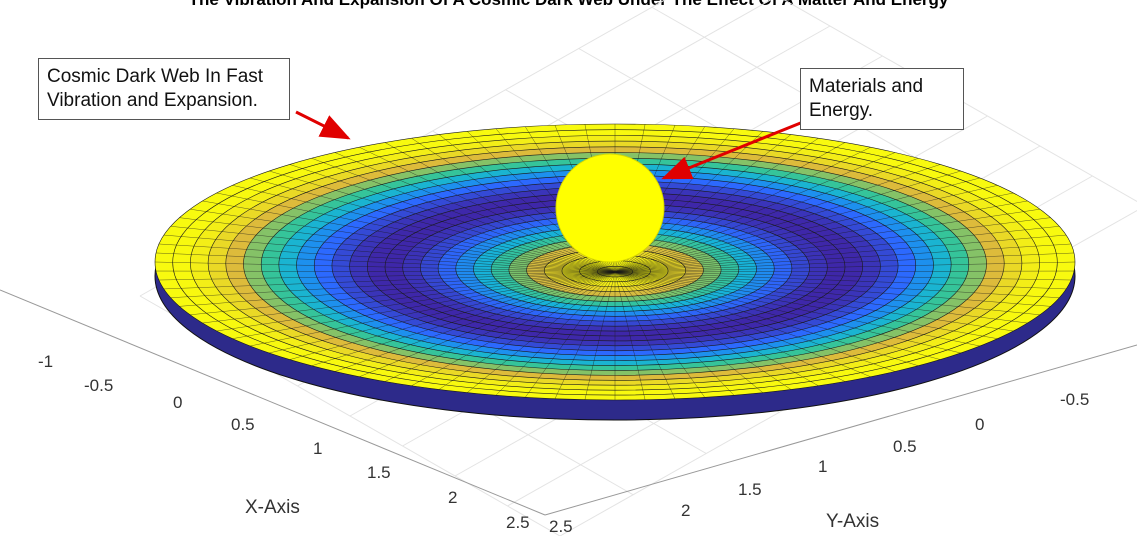 The image size is (1137, 536). I want to click on x-tick-label: 1.5, so click(379, 472).